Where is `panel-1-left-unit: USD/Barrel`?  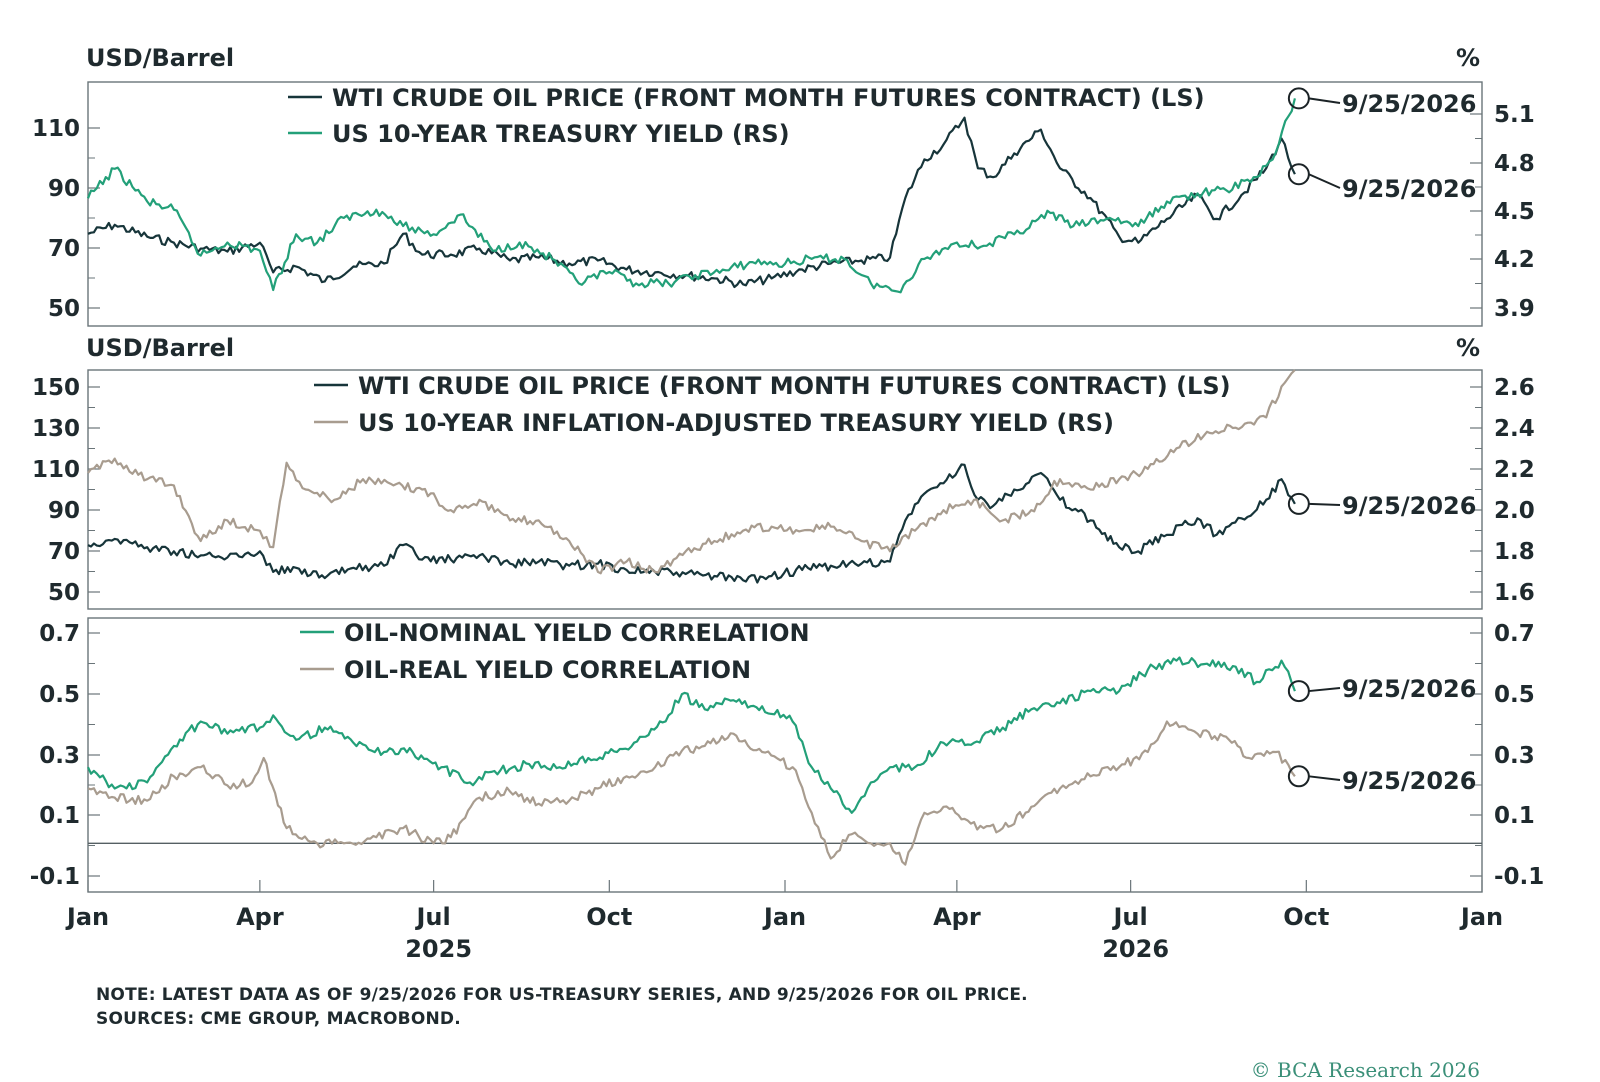 panel-1-left-unit: USD/Barrel is located at coordinates (160, 58).